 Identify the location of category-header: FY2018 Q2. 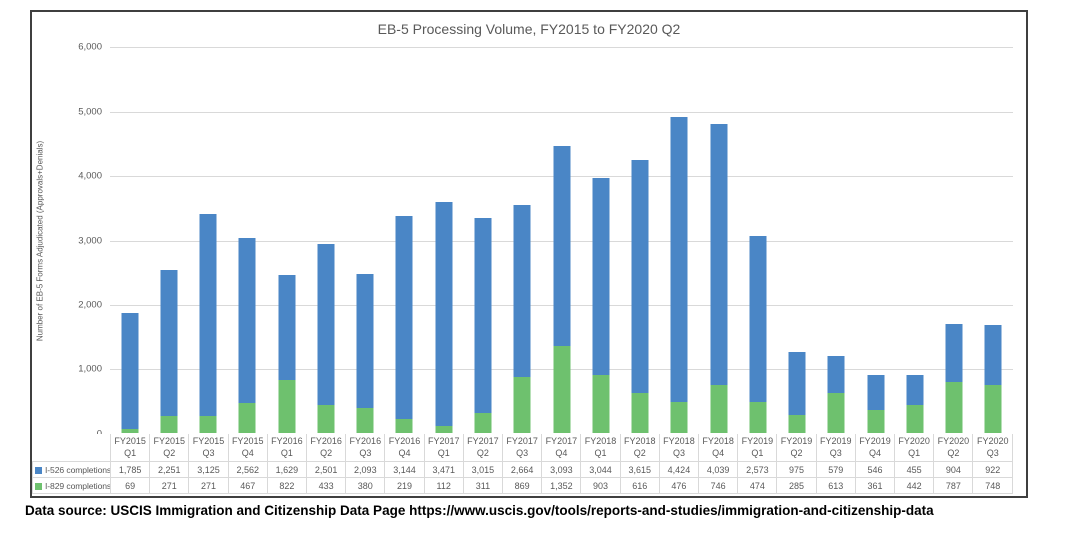
(639, 448).